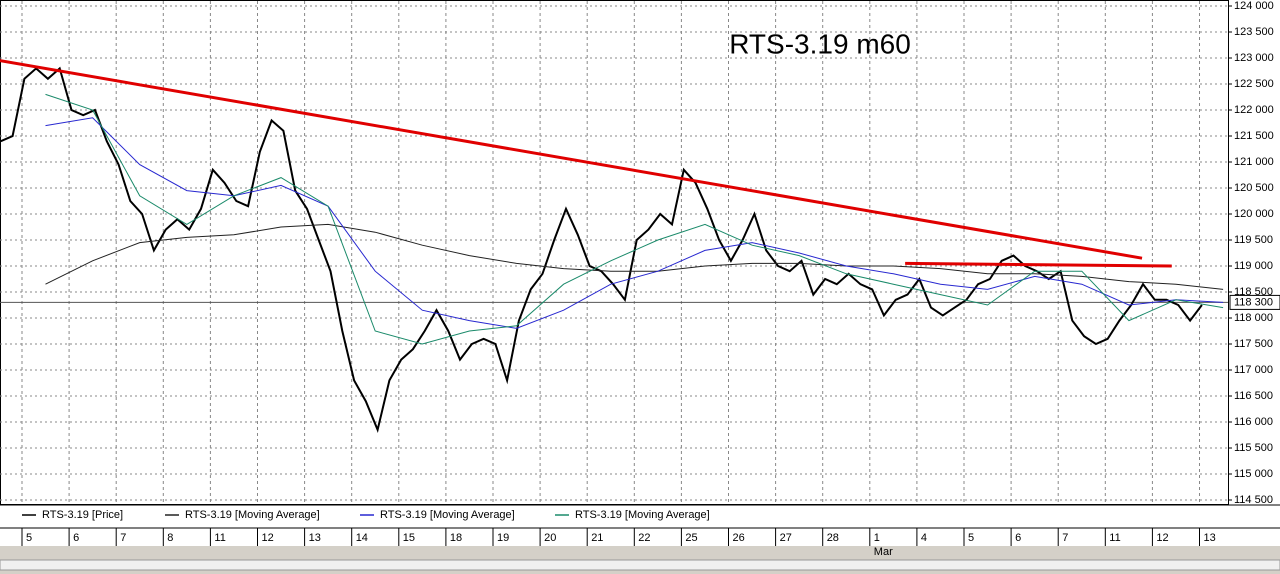 This screenshot has height=574, width=1280. Describe the element at coordinates (550, 538) in the screenshot. I see `x-tick-label: 20` at that location.